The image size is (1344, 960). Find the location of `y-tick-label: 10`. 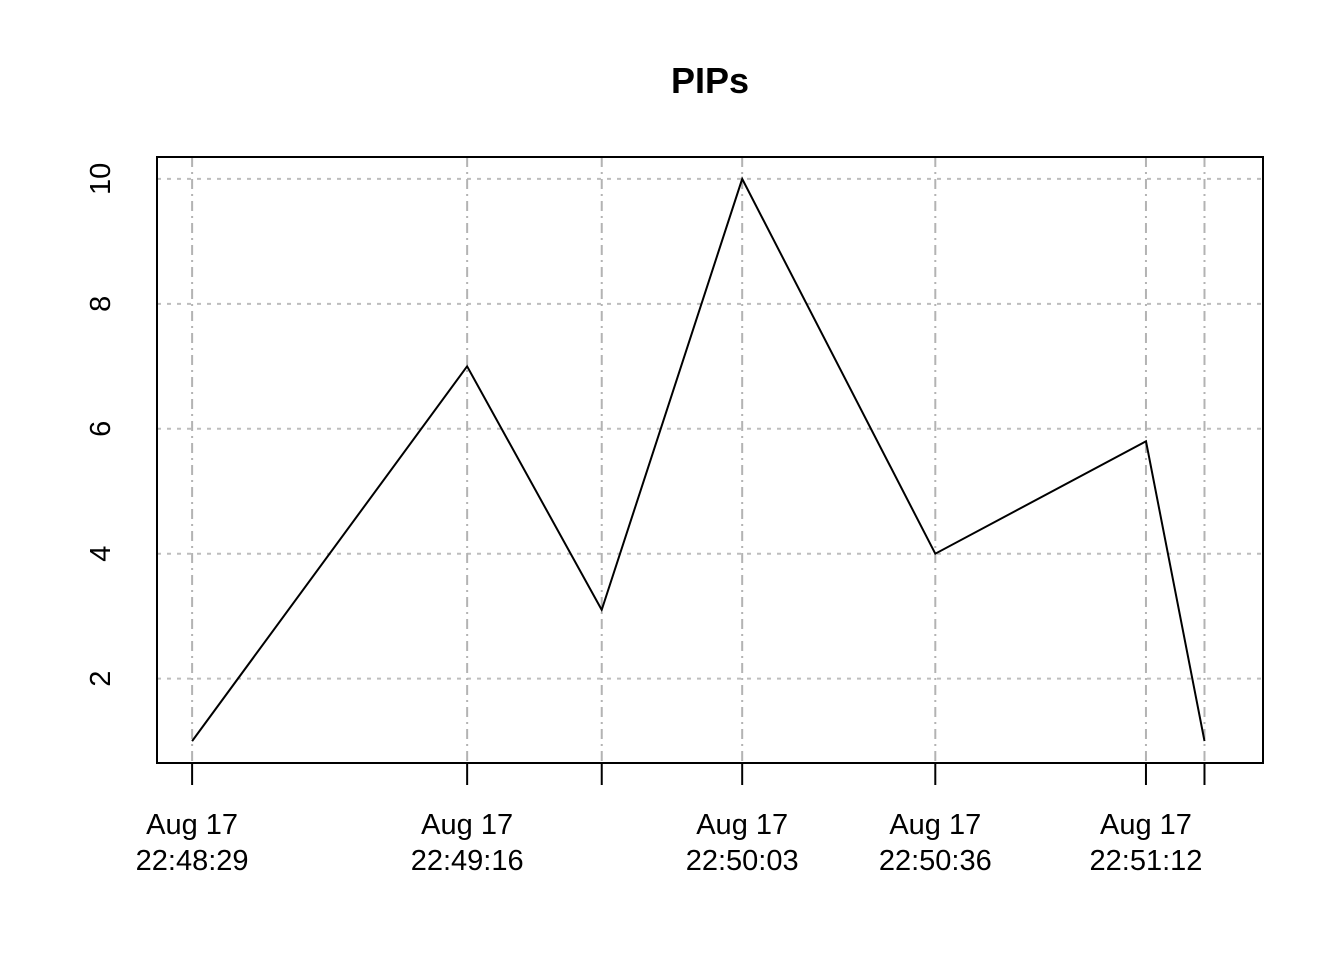

y-tick-label: 10 is located at coordinates (101, 179).